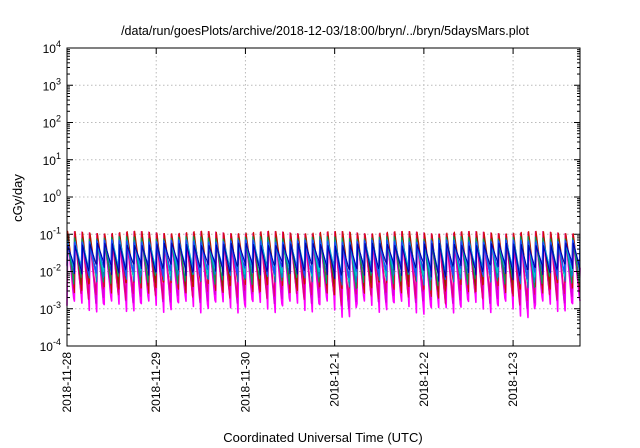 The width and height of the screenshot is (640, 448). I want to click on y-axis-label: cGy/day, so click(17, 198).